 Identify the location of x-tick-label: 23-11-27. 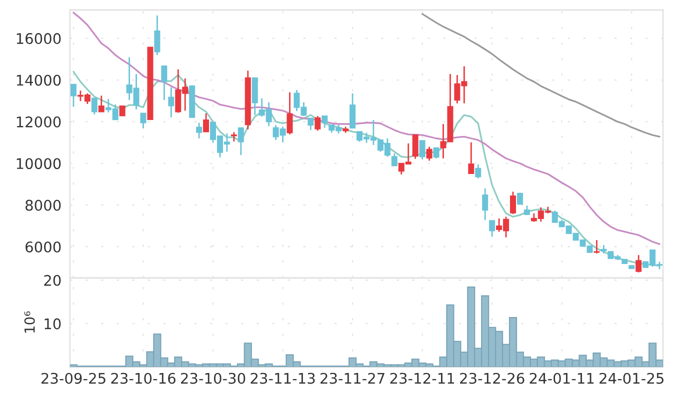
(352, 378).